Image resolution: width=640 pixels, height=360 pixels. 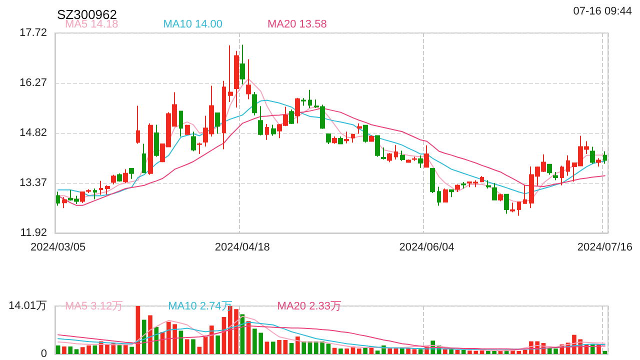 What do you see at coordinates (604, 248) in the screenshot?
I see `x-tick-label: 2024/07/16` at bounding box center [604, 248].